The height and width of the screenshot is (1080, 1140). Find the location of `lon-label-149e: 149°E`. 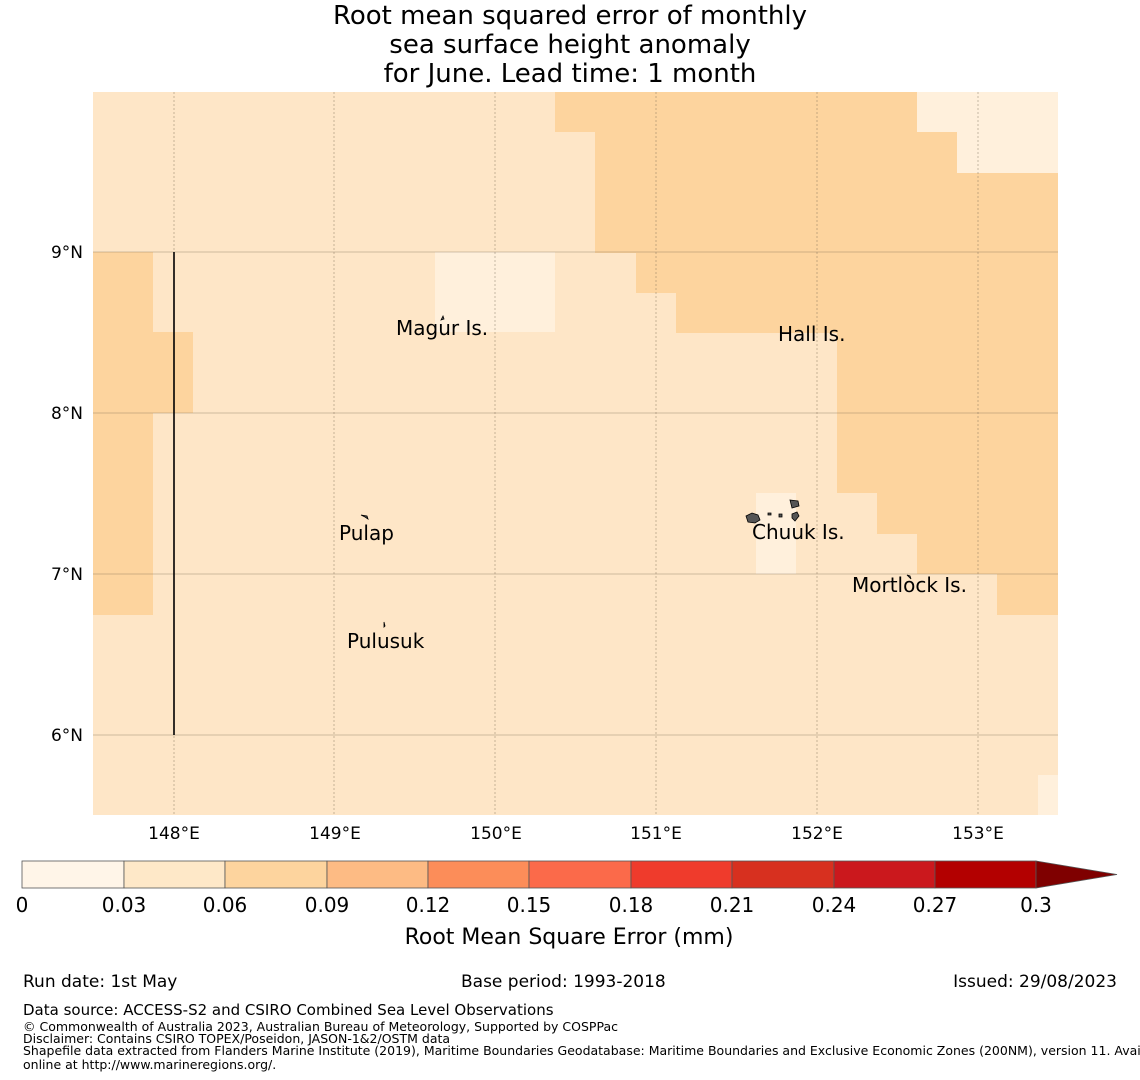

lon-label-149e: 149°E is located at coordinates (335, 834).